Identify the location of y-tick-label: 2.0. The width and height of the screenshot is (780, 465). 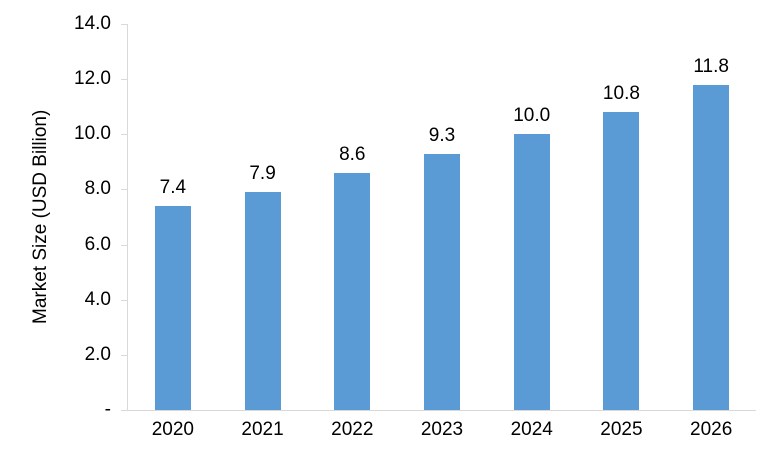
(97, 354).